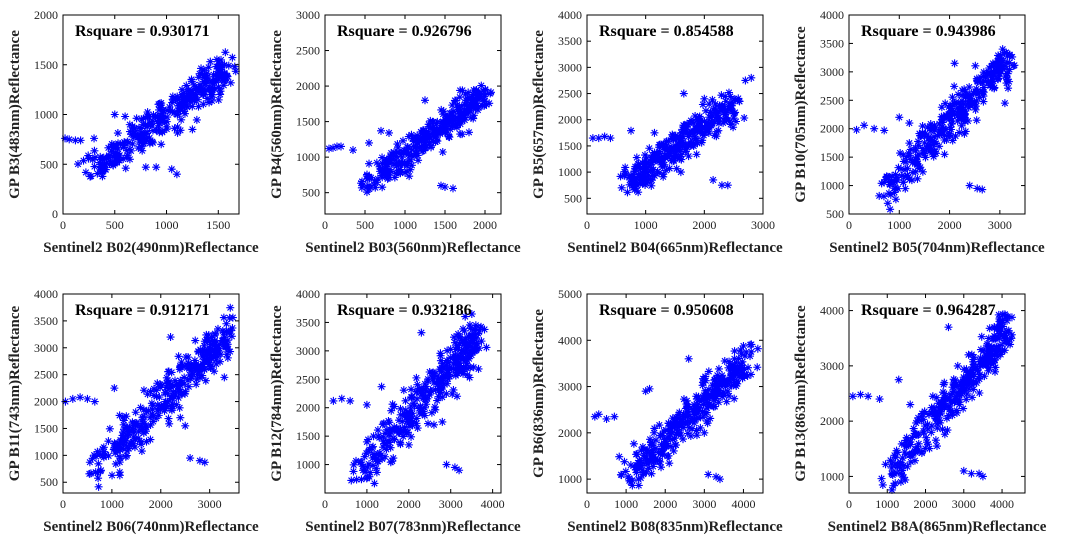 This screenshot has width=1073, height=542. What do you see at coordinates (832, 129) in the screenshot?
I see `y-tick-label: 2000` at bounding box center [832, 129].